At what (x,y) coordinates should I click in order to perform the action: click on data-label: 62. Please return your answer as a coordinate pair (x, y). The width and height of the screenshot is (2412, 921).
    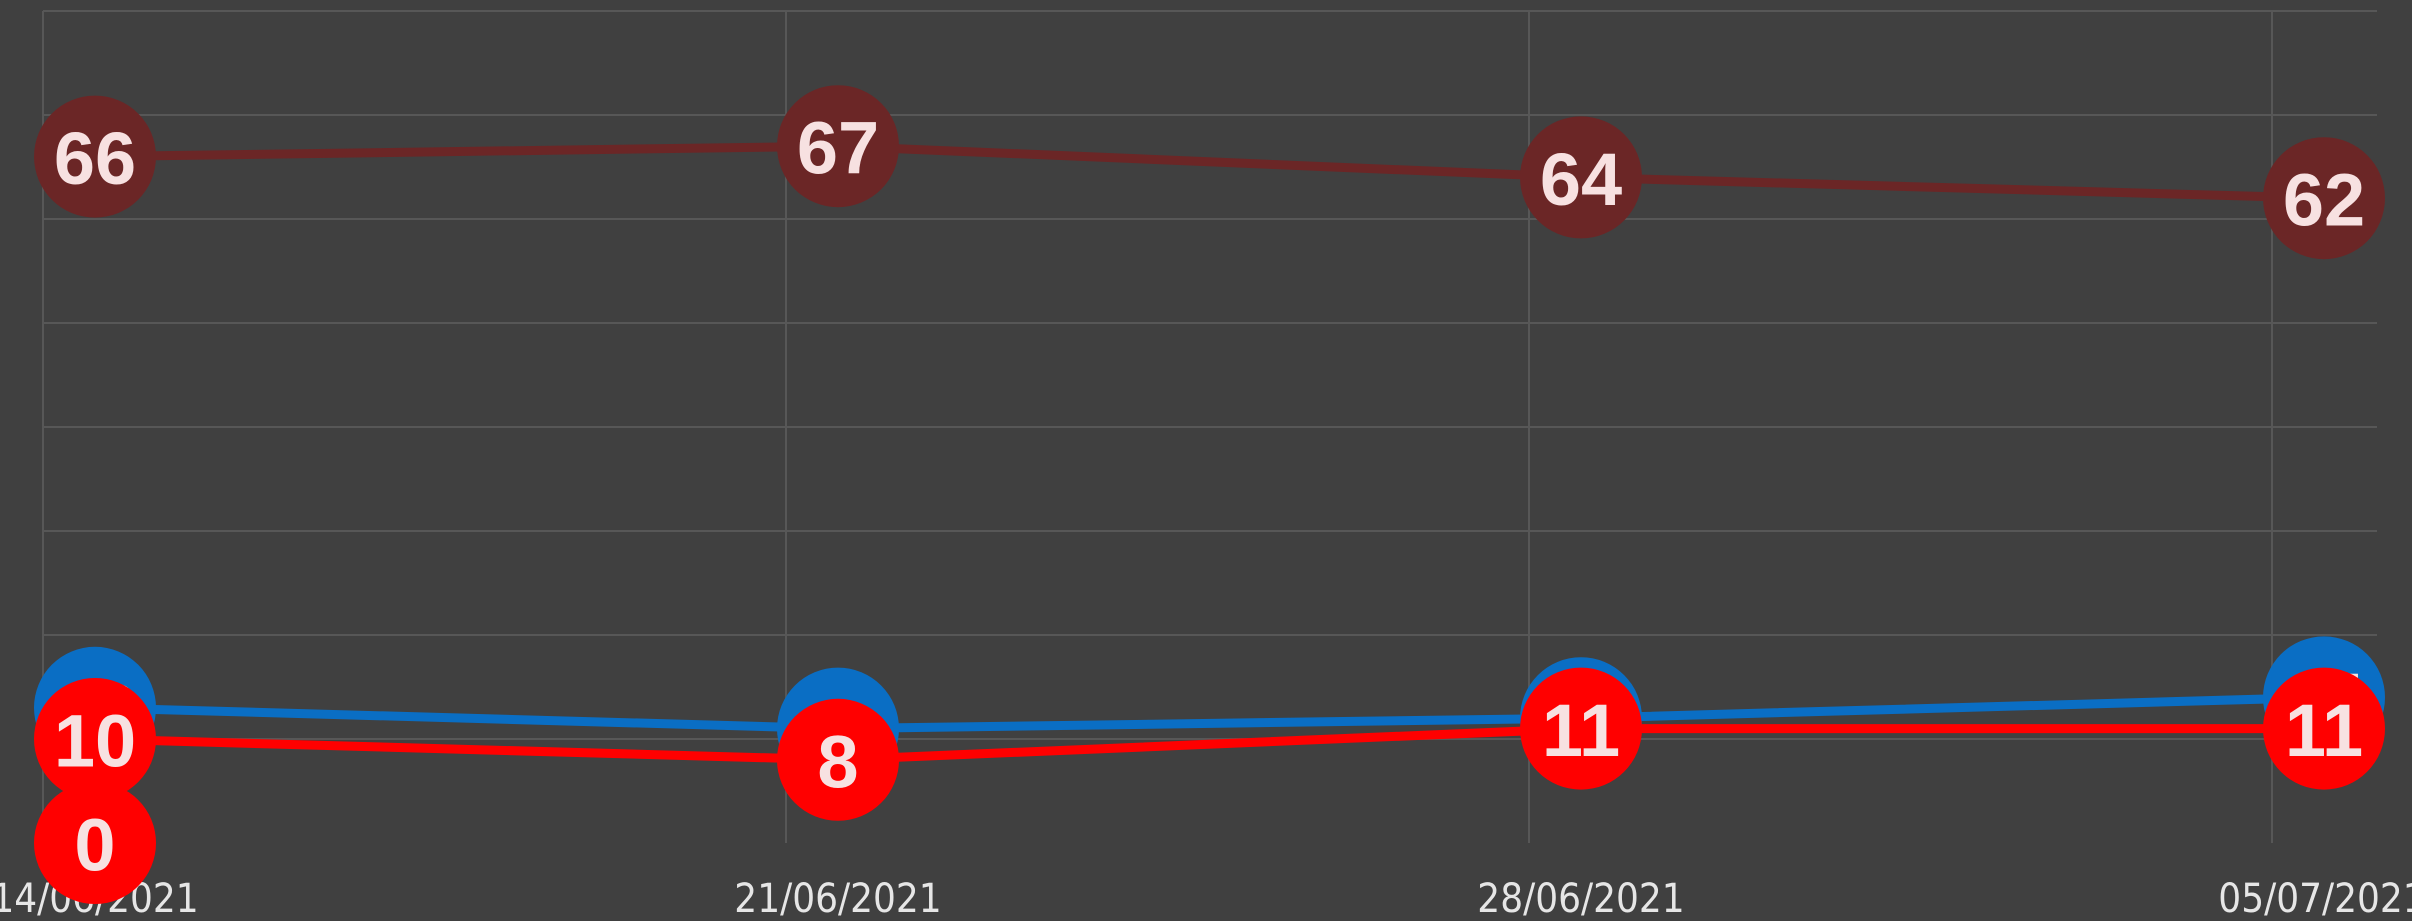
    Looking at the image, I should click on (2324, 200).